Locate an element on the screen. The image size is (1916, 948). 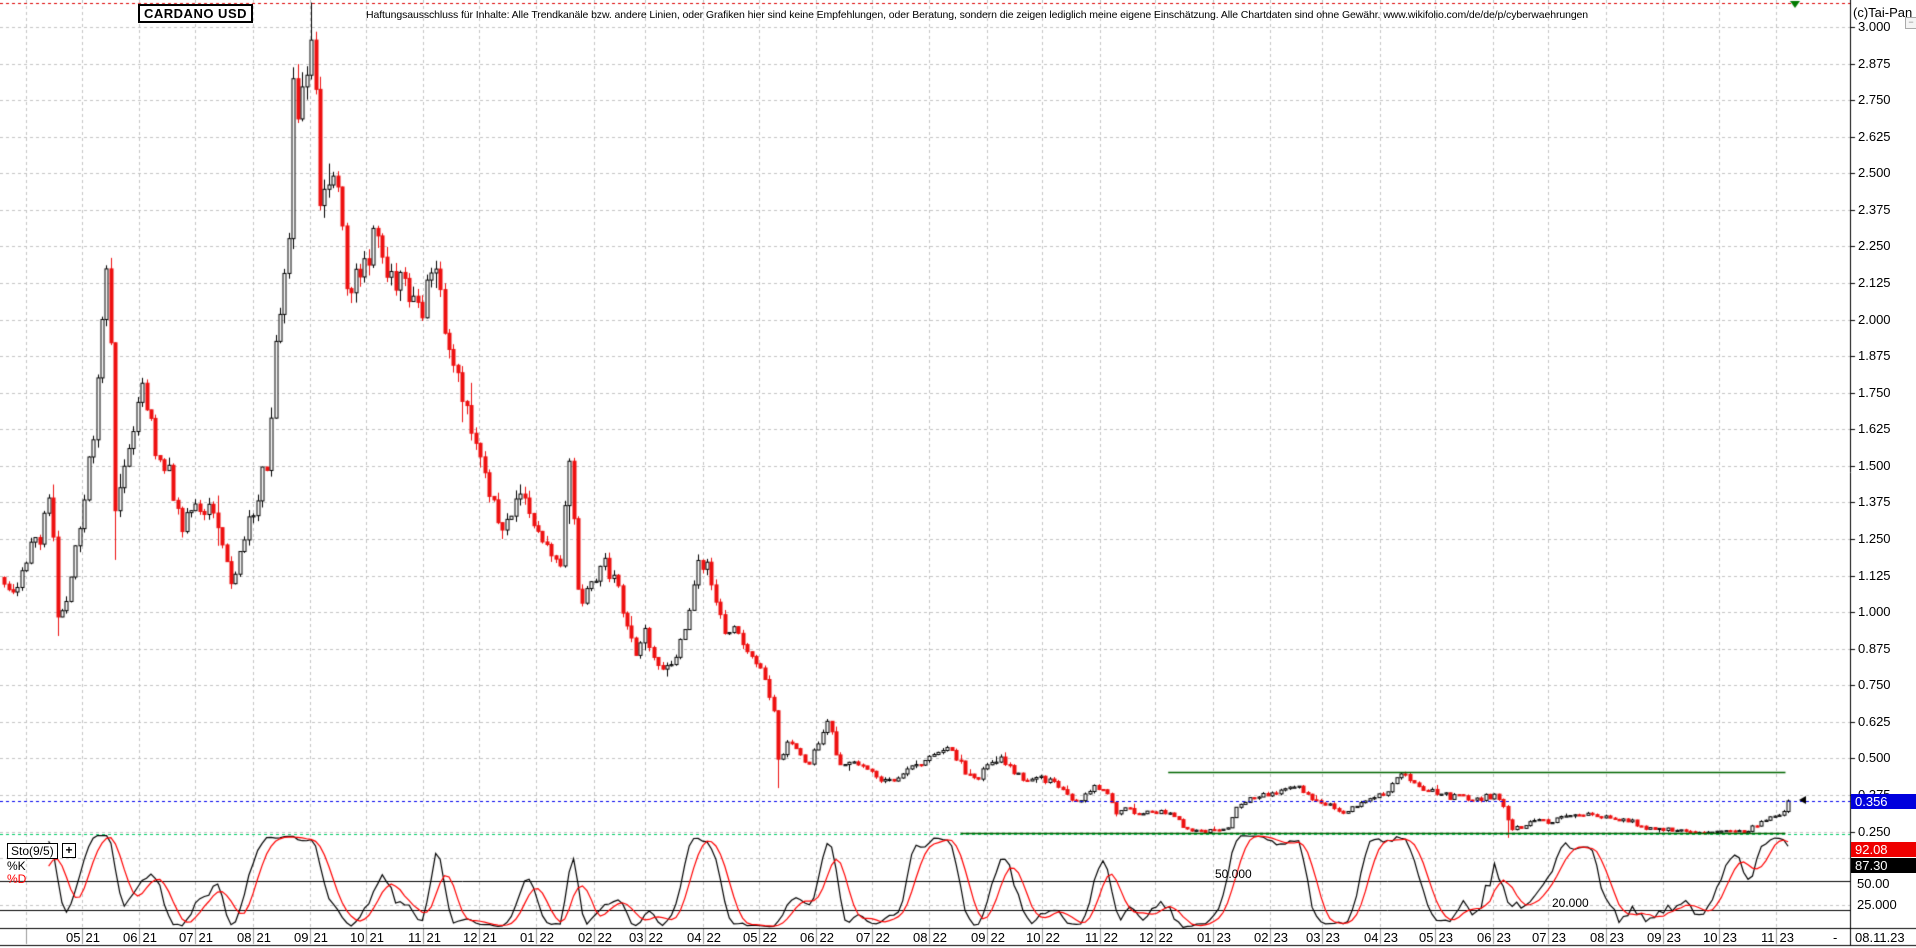
last-price-badge: 0.356 is located at coordinates (1883, 801).